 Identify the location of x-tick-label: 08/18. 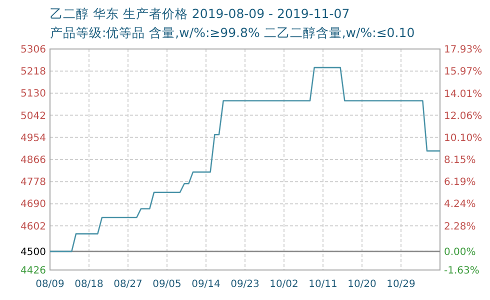
(89, 284).